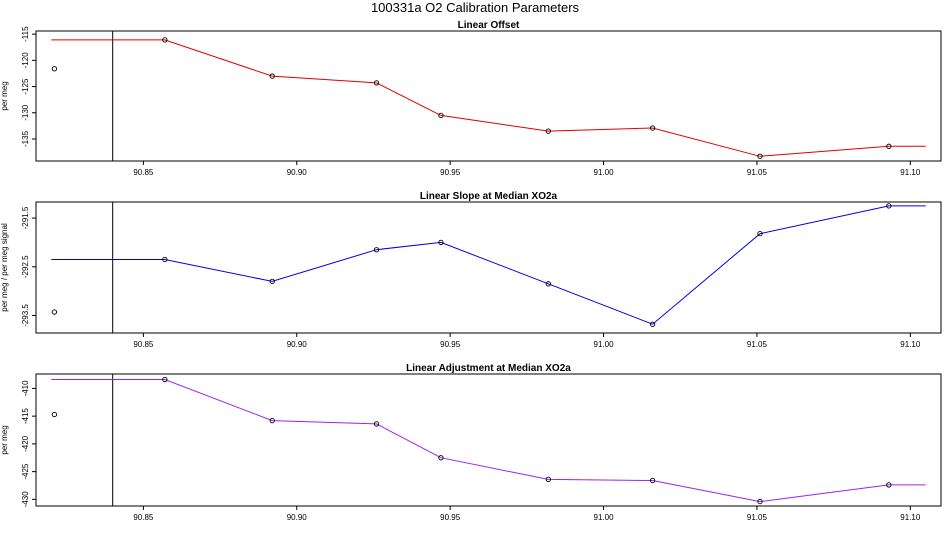 The image size is (950, 550). What do you see at coordinates (25, 388) in the screenshot?
I see `y-tick-label: -410` at bounding box center [25, 388].